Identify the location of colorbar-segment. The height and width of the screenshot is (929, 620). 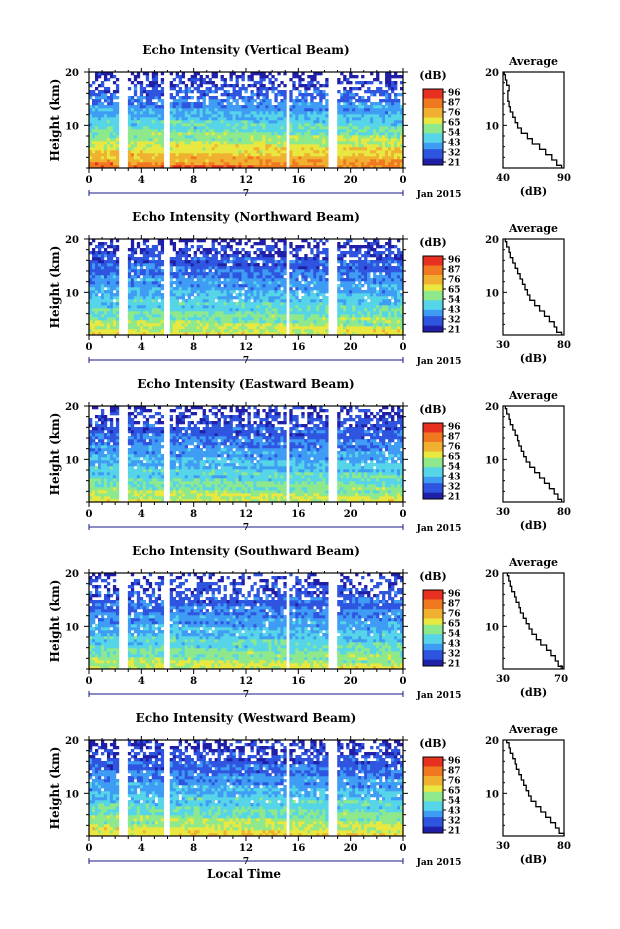
(433, 94).